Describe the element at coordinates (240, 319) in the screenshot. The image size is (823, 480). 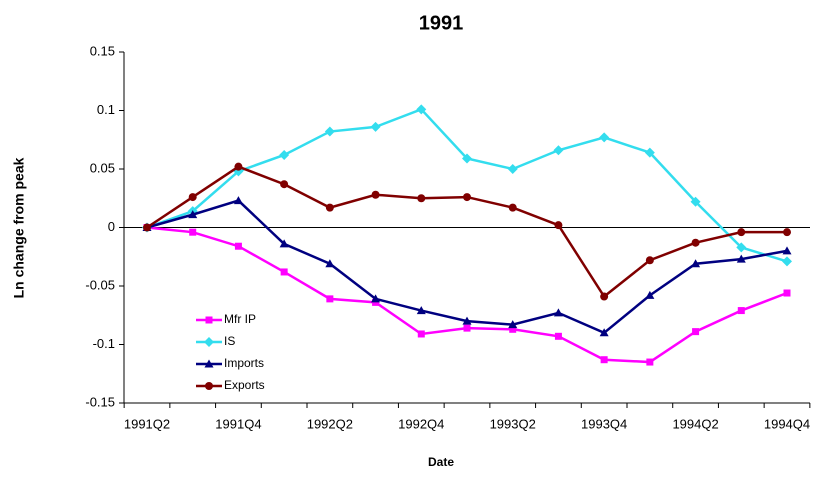
I see `legend-label: Mfr IP` at that location.